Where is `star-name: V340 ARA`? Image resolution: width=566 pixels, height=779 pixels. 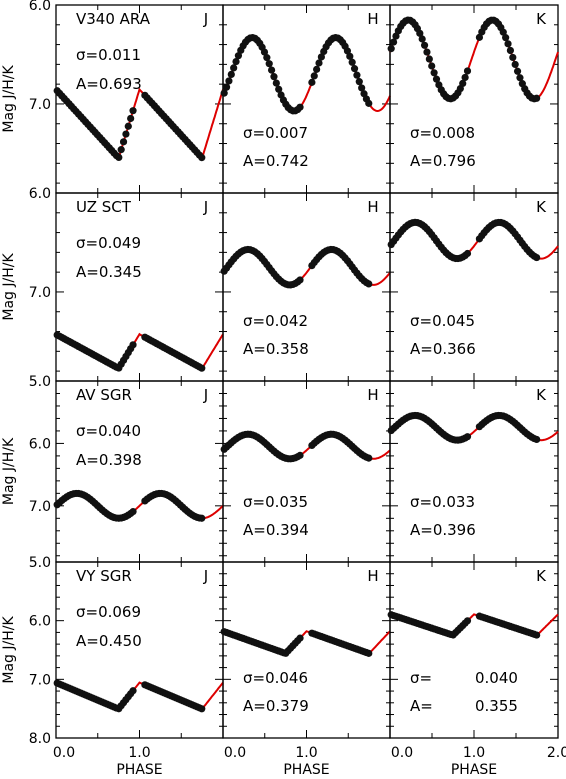
star-name: V340 ARA is located at coordinates (113, 19).